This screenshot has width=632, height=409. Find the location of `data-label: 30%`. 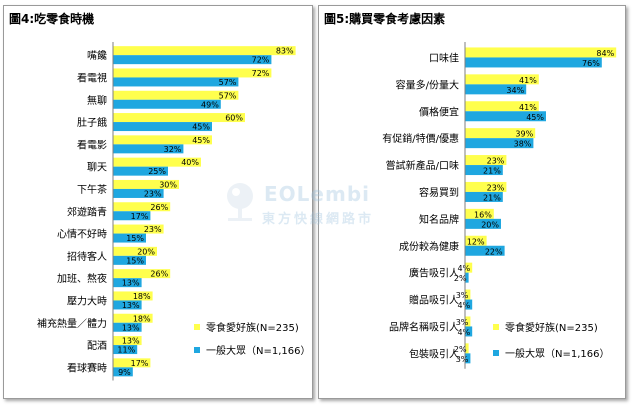

data-label: 30% is located at coordinates (168, 184).